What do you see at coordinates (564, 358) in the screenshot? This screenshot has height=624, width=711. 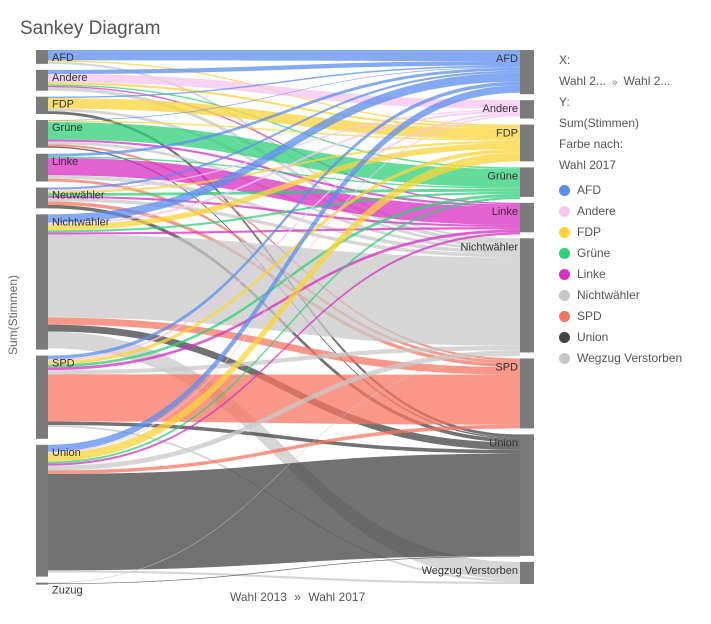 I see `legend-swatch-wegzug-verstorben` at bounding box center [564, 358].